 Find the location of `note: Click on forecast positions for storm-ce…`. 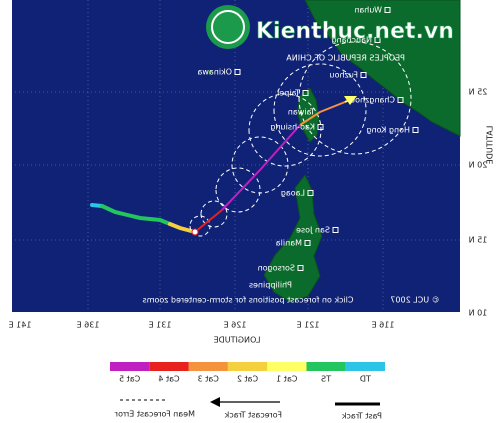

note: Click on forecast positions for storm-ce… is located at coordinates (247, 300).